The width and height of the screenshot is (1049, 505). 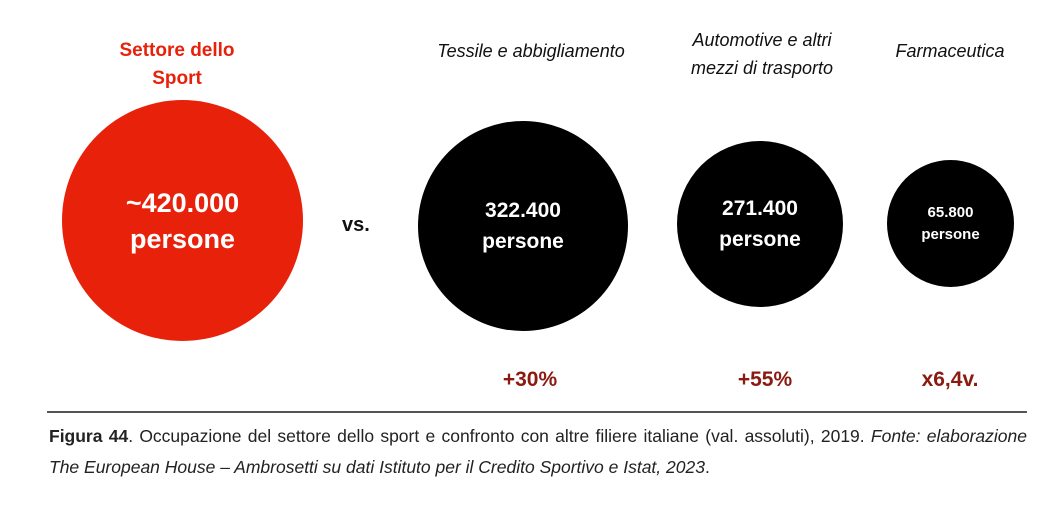 What do you see at coordinates (182, 202) in the screenshot?
I see `bubble-value: ~420.000` at bounding box center [182, 202].